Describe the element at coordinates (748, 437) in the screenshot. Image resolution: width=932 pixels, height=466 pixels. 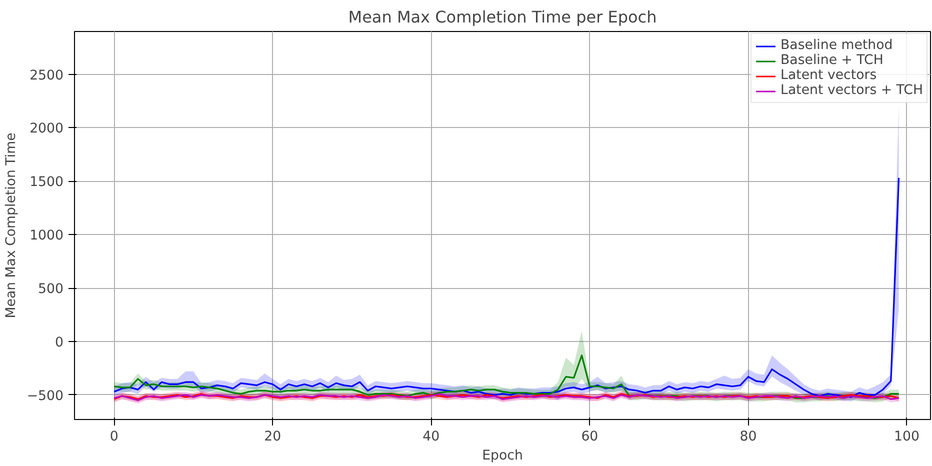
I see `x-tick-label: 80` at that location.